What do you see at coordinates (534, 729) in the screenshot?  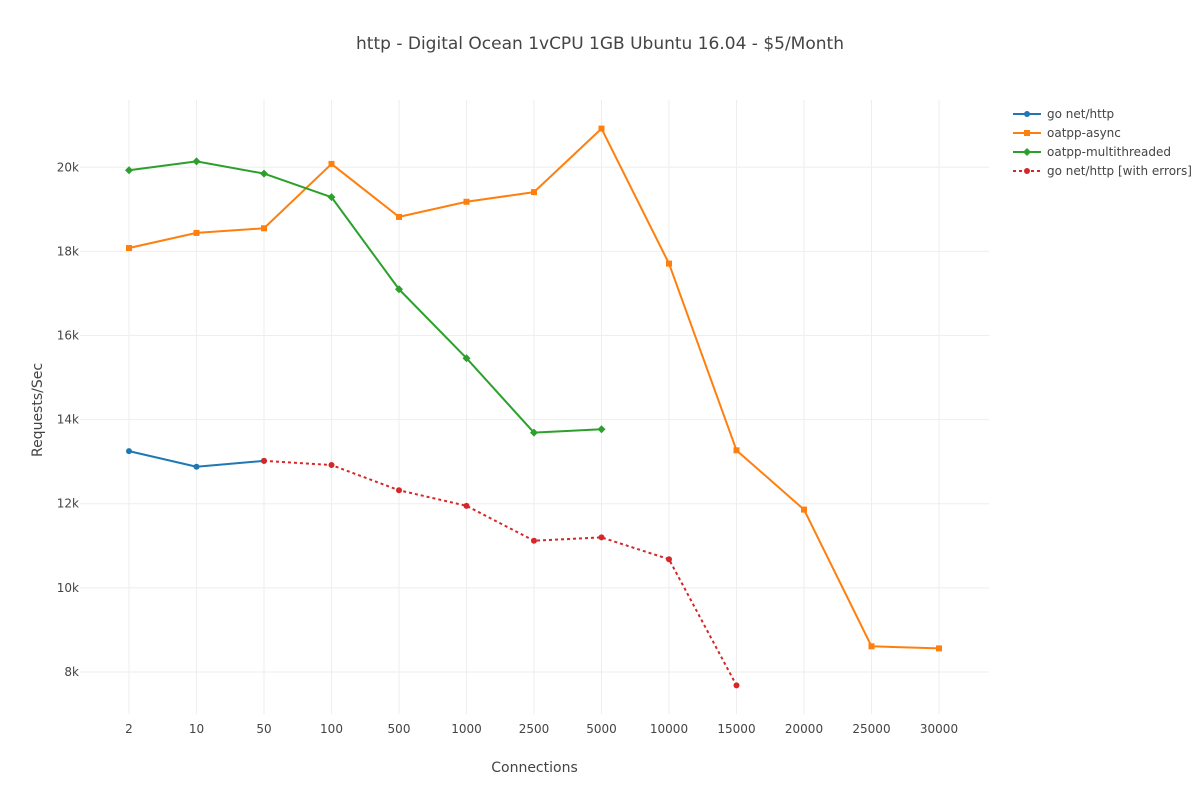 I see `x-tick-2500: 2500` at bounding box center [534, 729].